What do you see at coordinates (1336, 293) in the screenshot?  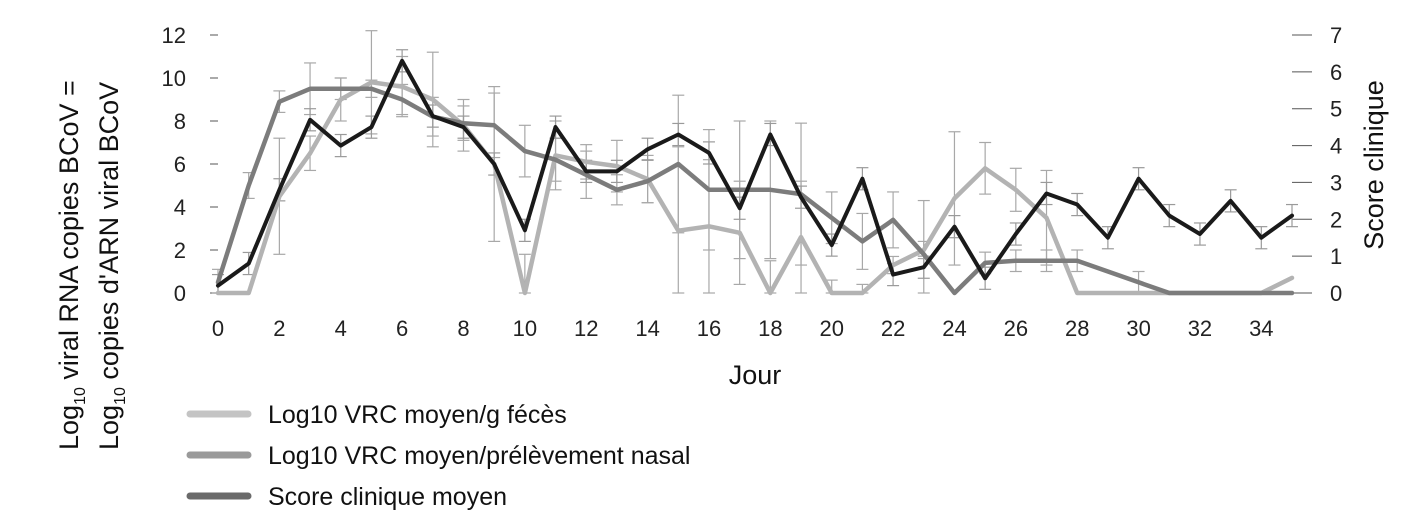 I see `y-right-tick-label-0: 0` at bounding box center [1336, 293].